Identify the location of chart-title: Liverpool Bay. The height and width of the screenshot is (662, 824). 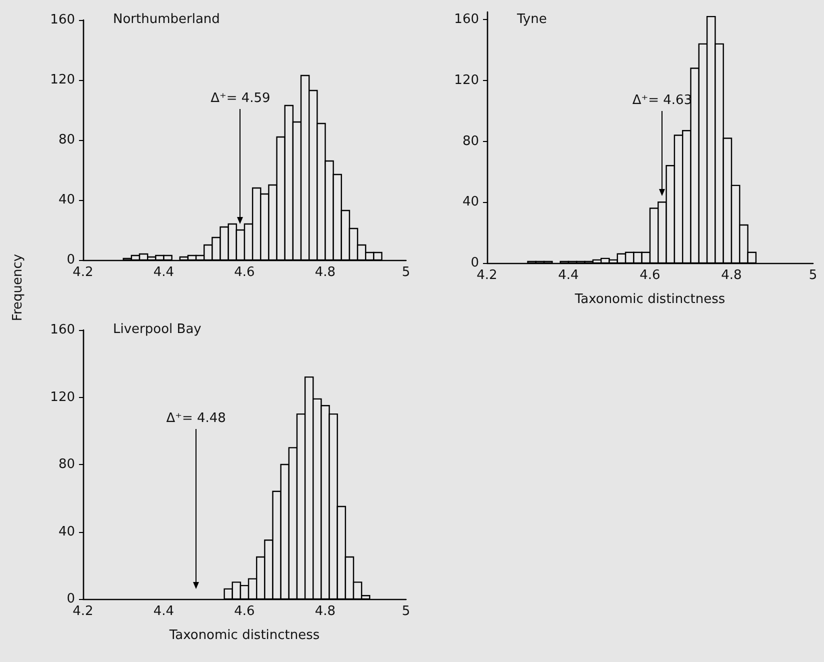
(157, 329).